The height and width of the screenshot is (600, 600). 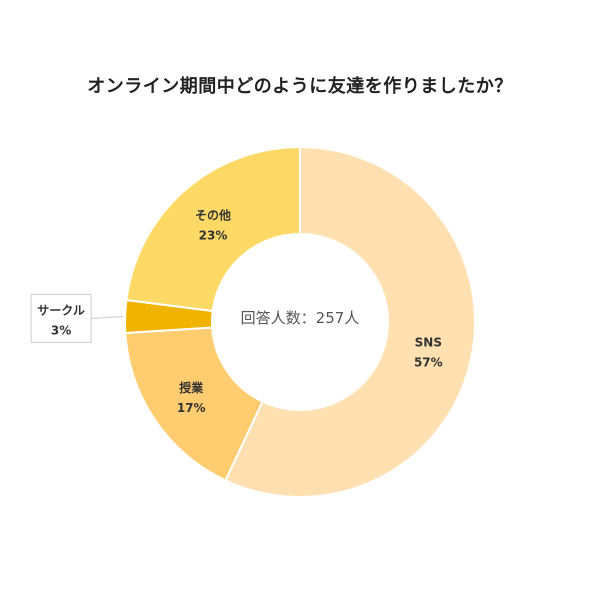 I want to click on slice-value-label-0: 57%, so click(x=428, y=363).